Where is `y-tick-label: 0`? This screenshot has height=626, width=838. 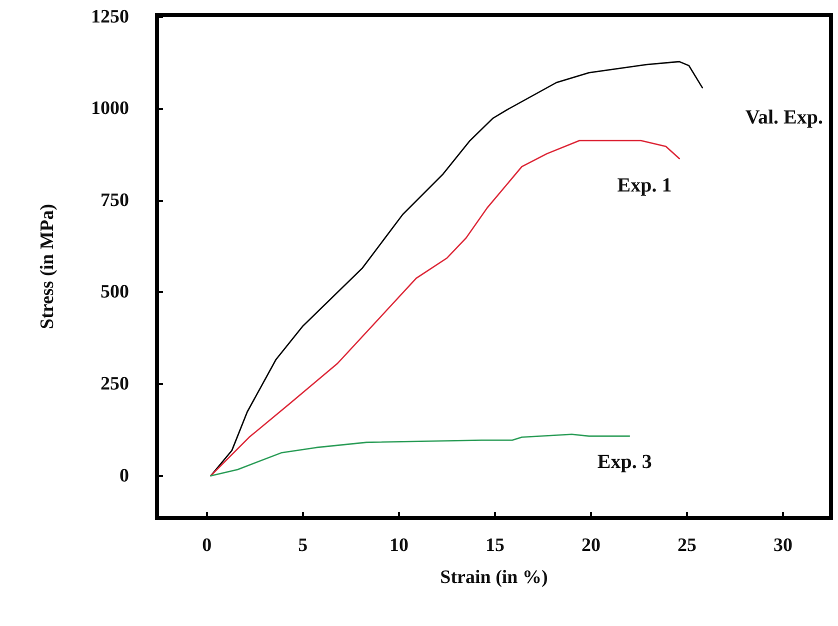
y-tick-label: 0 is located at coordinates (124, 475).